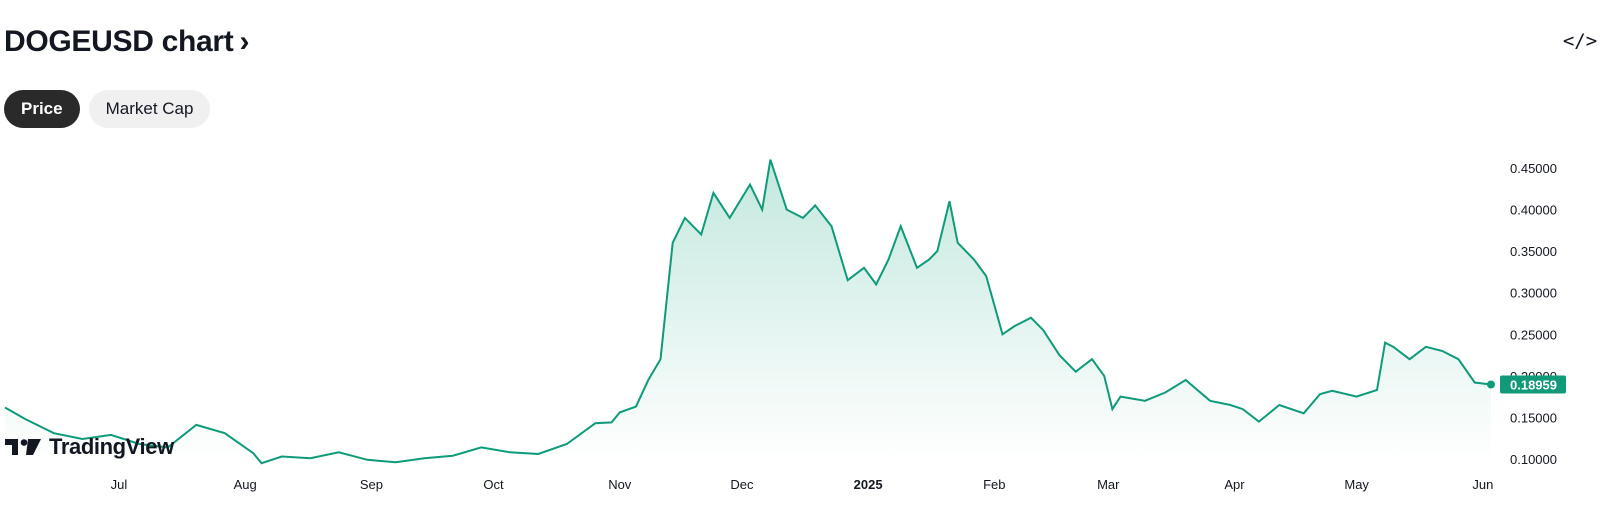  I want to click on tradingview-logo-icon, so click(23, 447).